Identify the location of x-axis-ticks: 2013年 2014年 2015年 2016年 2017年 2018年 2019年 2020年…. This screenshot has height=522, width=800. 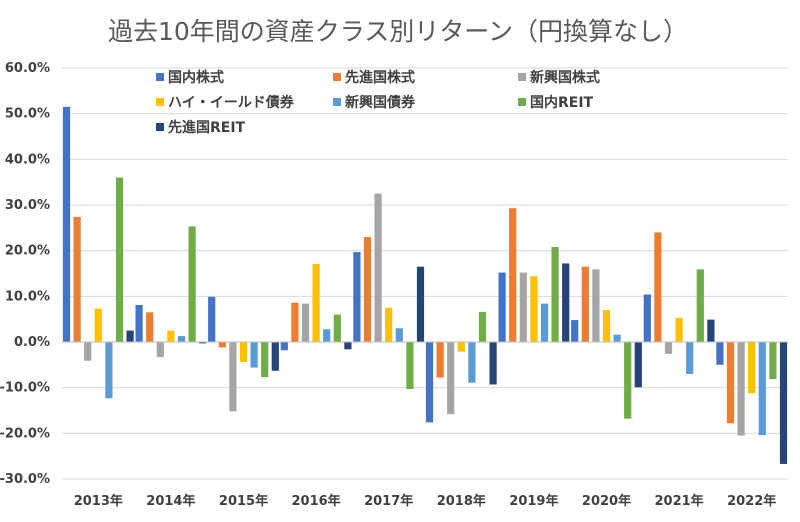
(425, 501).